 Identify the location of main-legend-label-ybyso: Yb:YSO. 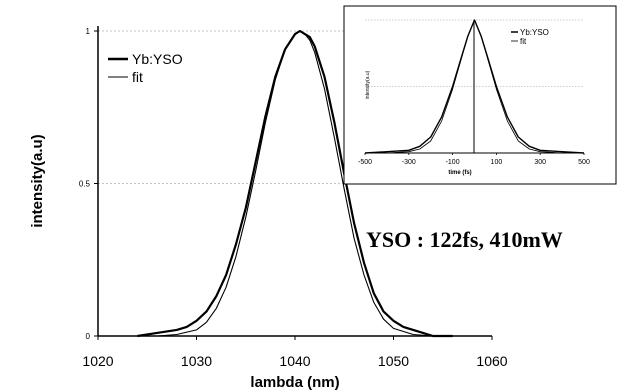
(157, 59).